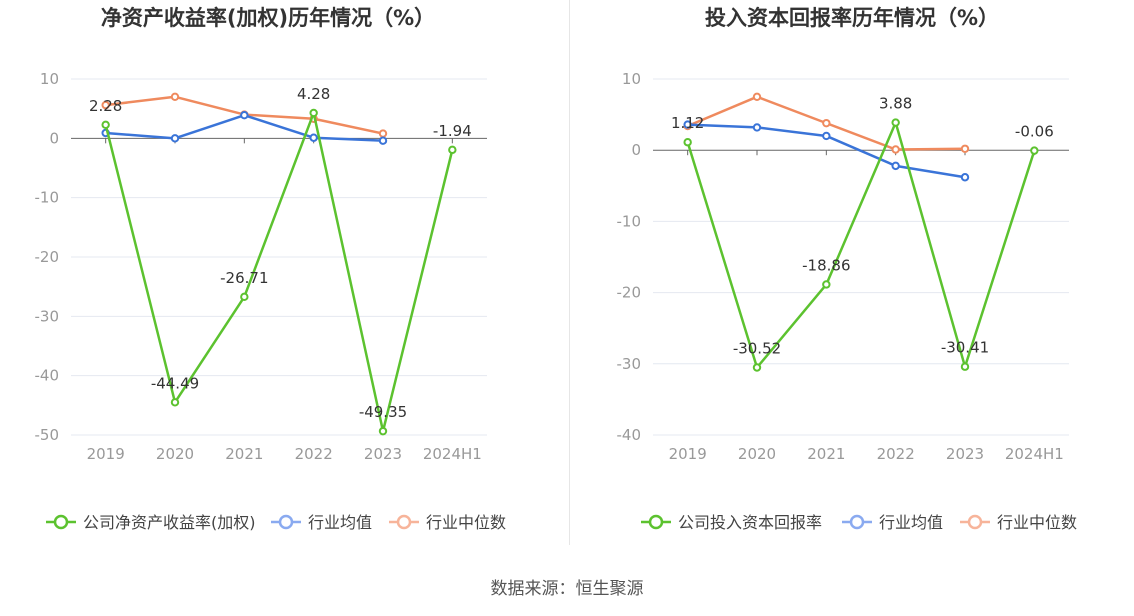 The width and height of the screenshot is (1134, 616). I want to click on divider, so click(569, 272).